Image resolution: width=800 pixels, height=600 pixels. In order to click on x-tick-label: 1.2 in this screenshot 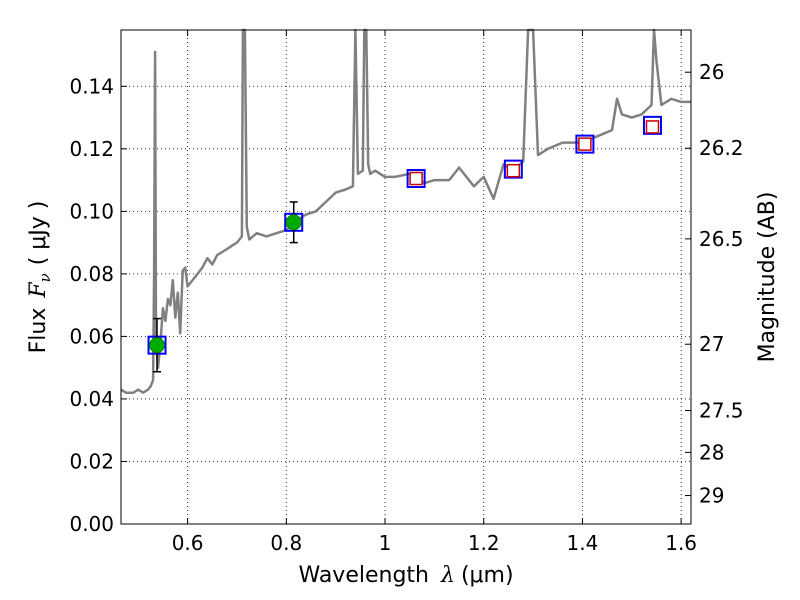, I will do `click(484, 543)`.